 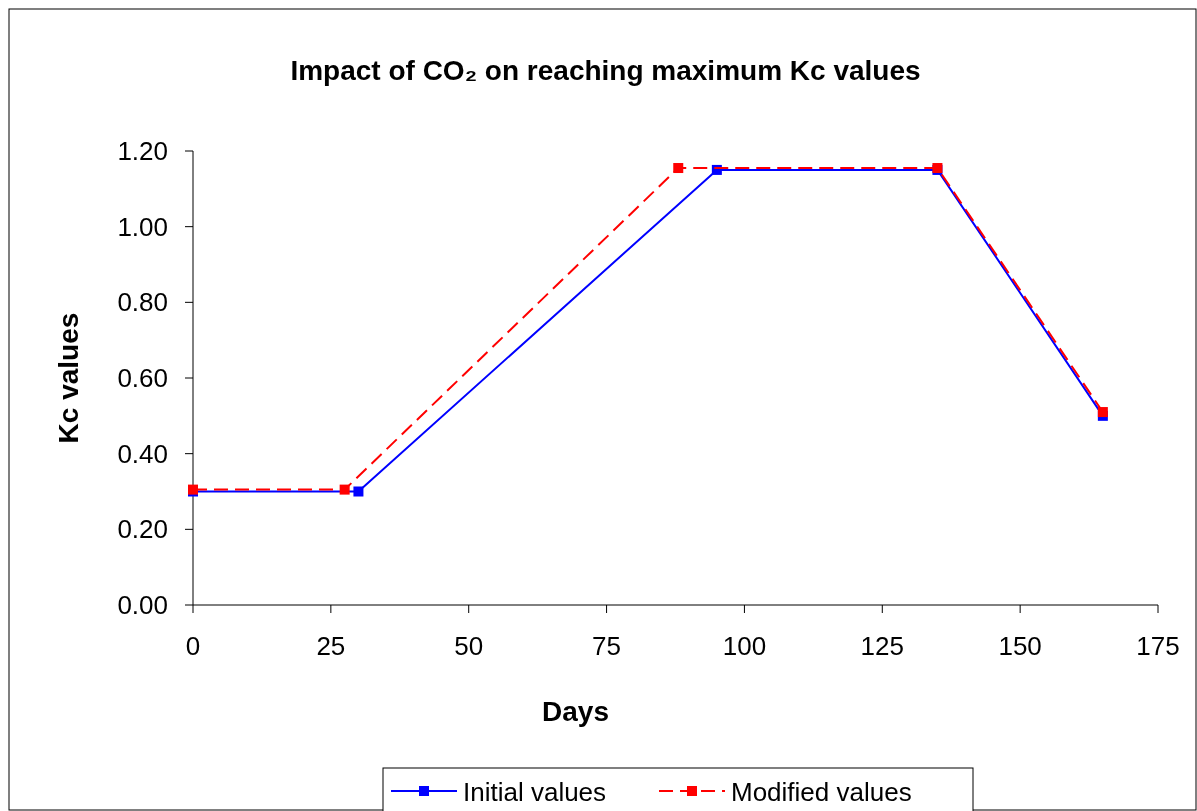 I want to click on y-tick-label: 1.00, so click(x=142, y=226).